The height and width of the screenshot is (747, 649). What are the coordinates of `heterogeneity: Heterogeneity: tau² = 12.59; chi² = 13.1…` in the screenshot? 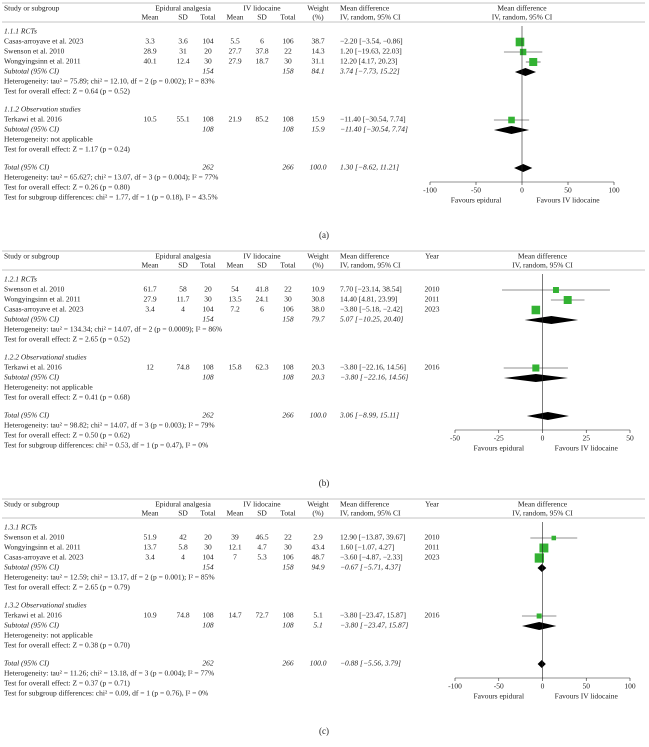 It's located at (109, 577).